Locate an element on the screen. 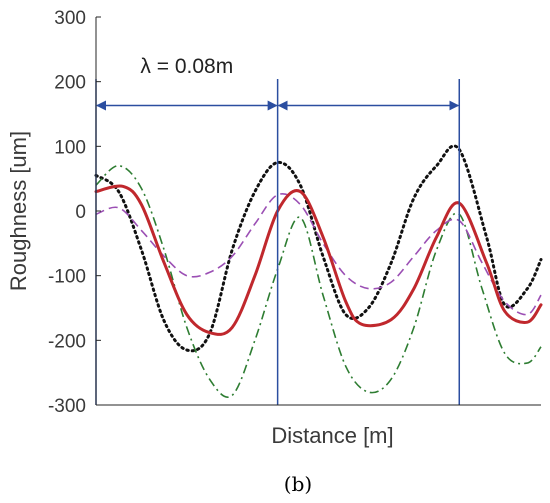 This screenshot has width=550, height=503. y-tick-label: -300 is located at coordinates (67, 406).